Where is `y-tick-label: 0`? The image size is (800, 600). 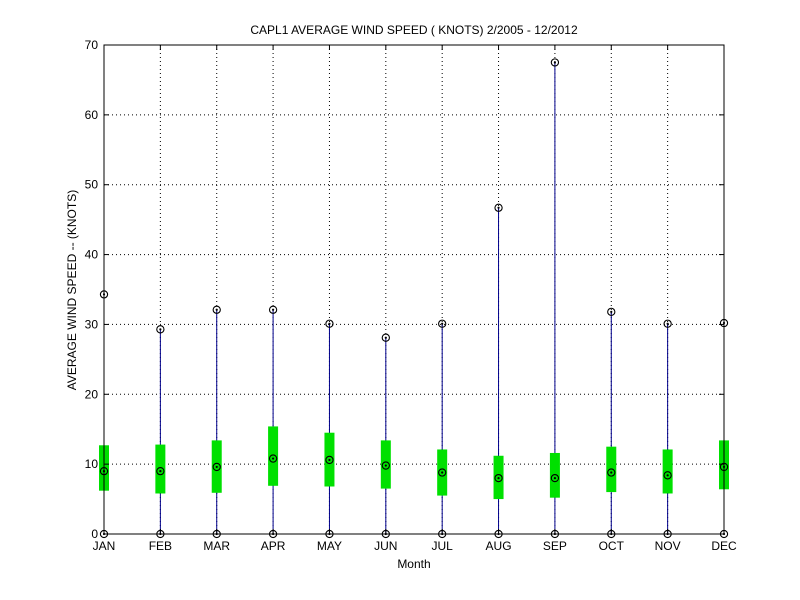
y-tick-label: 0 is located at coordinates (94, 534).